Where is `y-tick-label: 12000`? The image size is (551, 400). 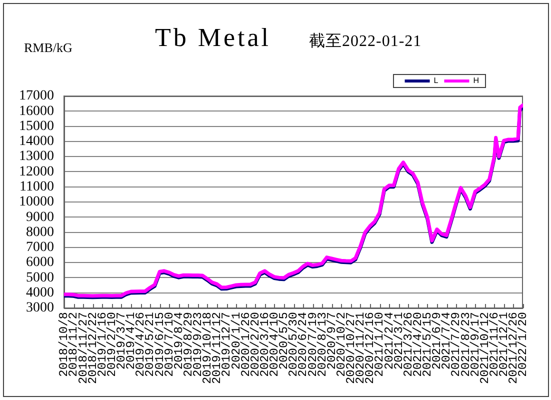 y-tick-label: 12000 is located at coordinates (36, 172).